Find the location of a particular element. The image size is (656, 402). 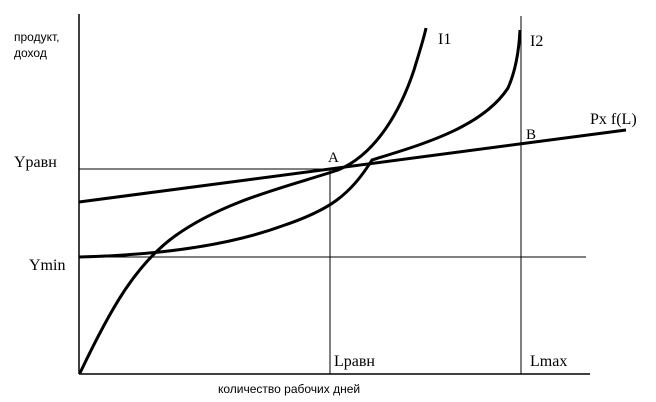

label-l-max: Lmax is located at coordinates (548, 361).